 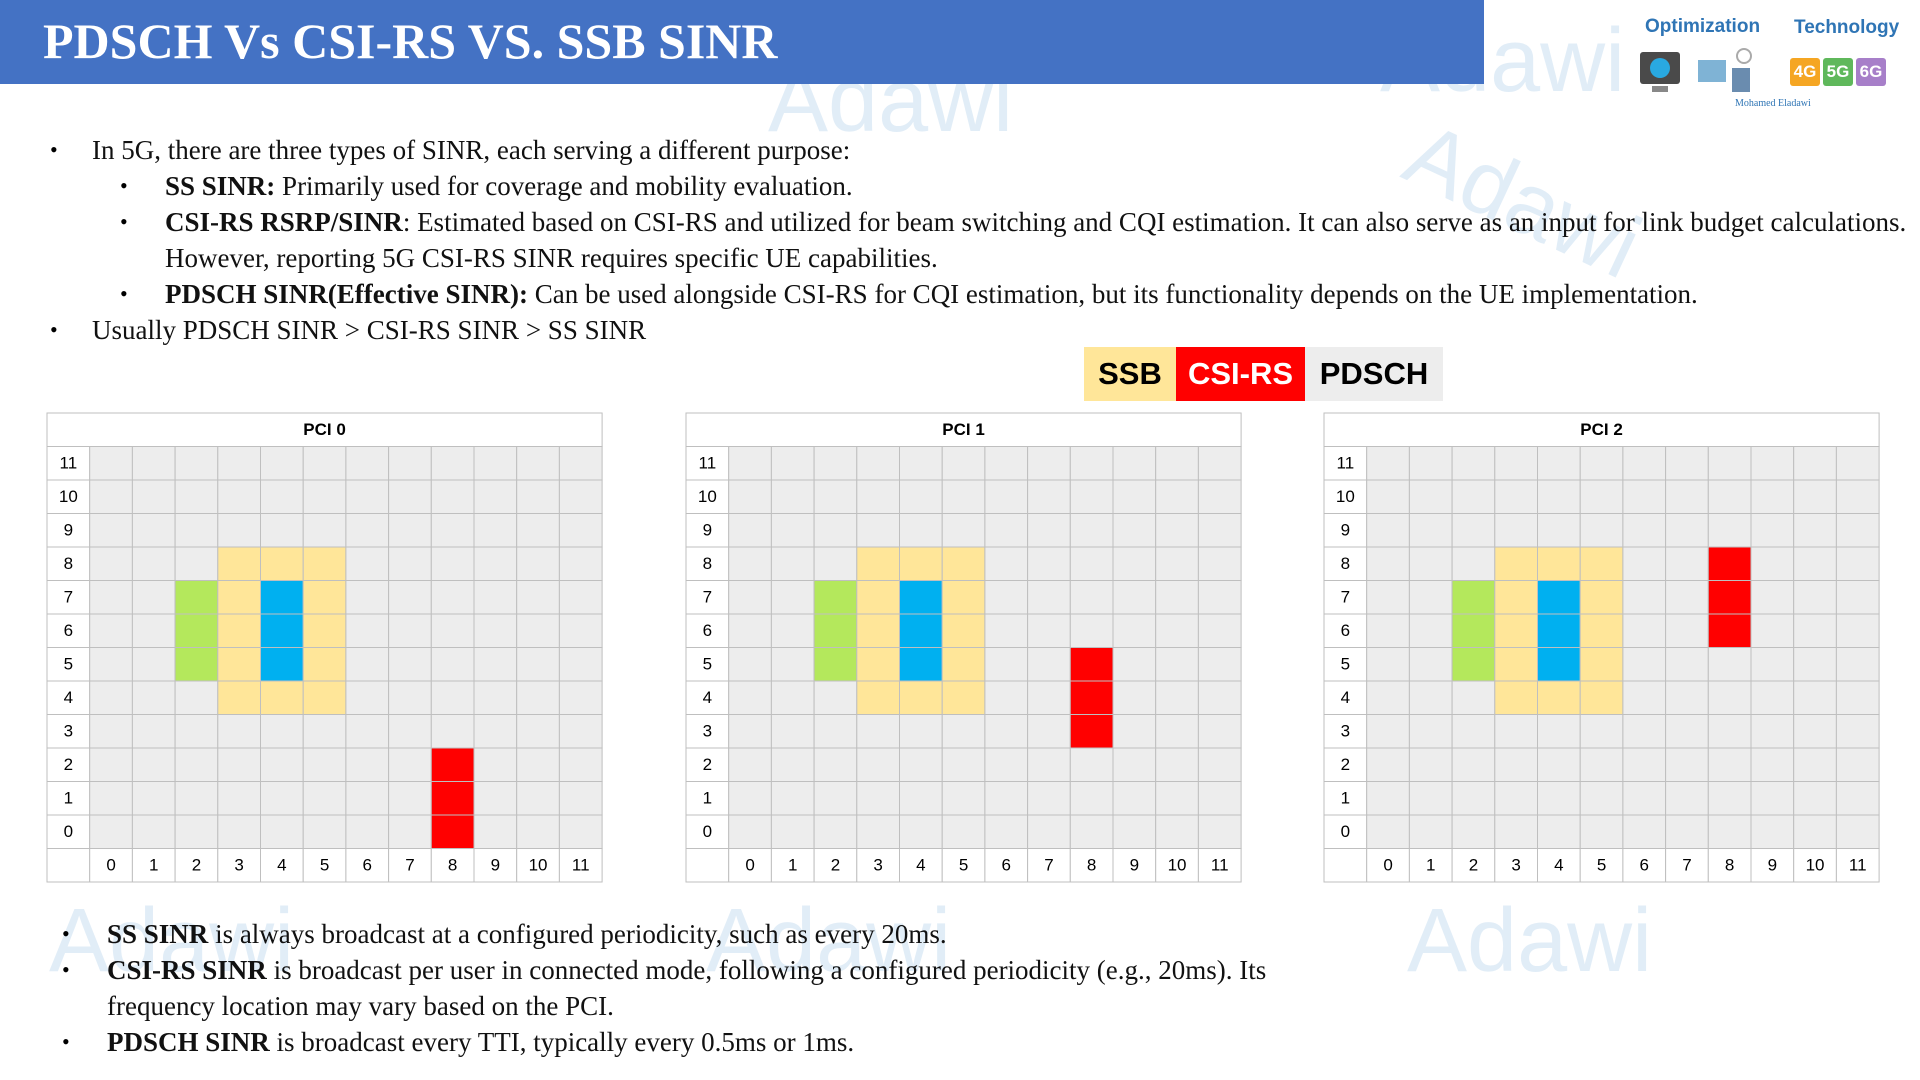 What do you see at coordinates (220, 186) in the screenshot?
I see `bold-text: SS SINR:` at bounding box center [220, 186].